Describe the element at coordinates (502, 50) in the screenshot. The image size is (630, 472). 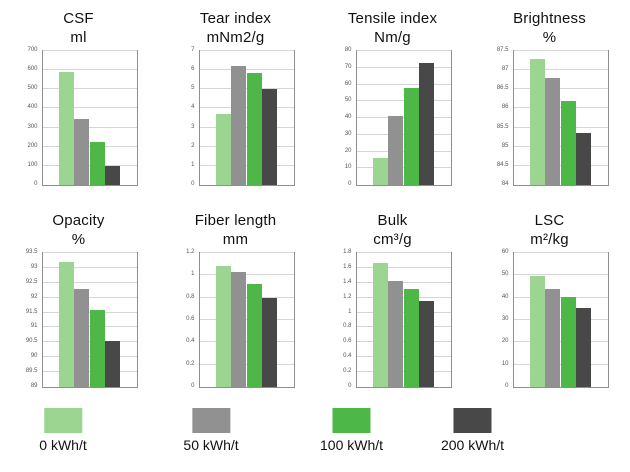
I see `y-tick-label: 87.5` at that location.